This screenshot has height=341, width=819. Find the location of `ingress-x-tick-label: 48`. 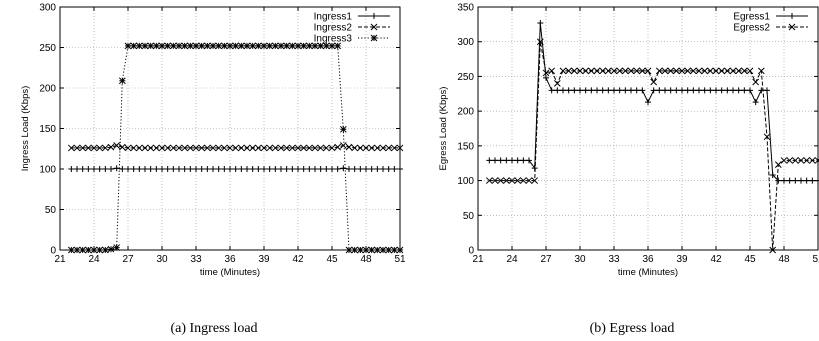

ingress-x-tick-label: 48 is located at coordinates (366, 259).